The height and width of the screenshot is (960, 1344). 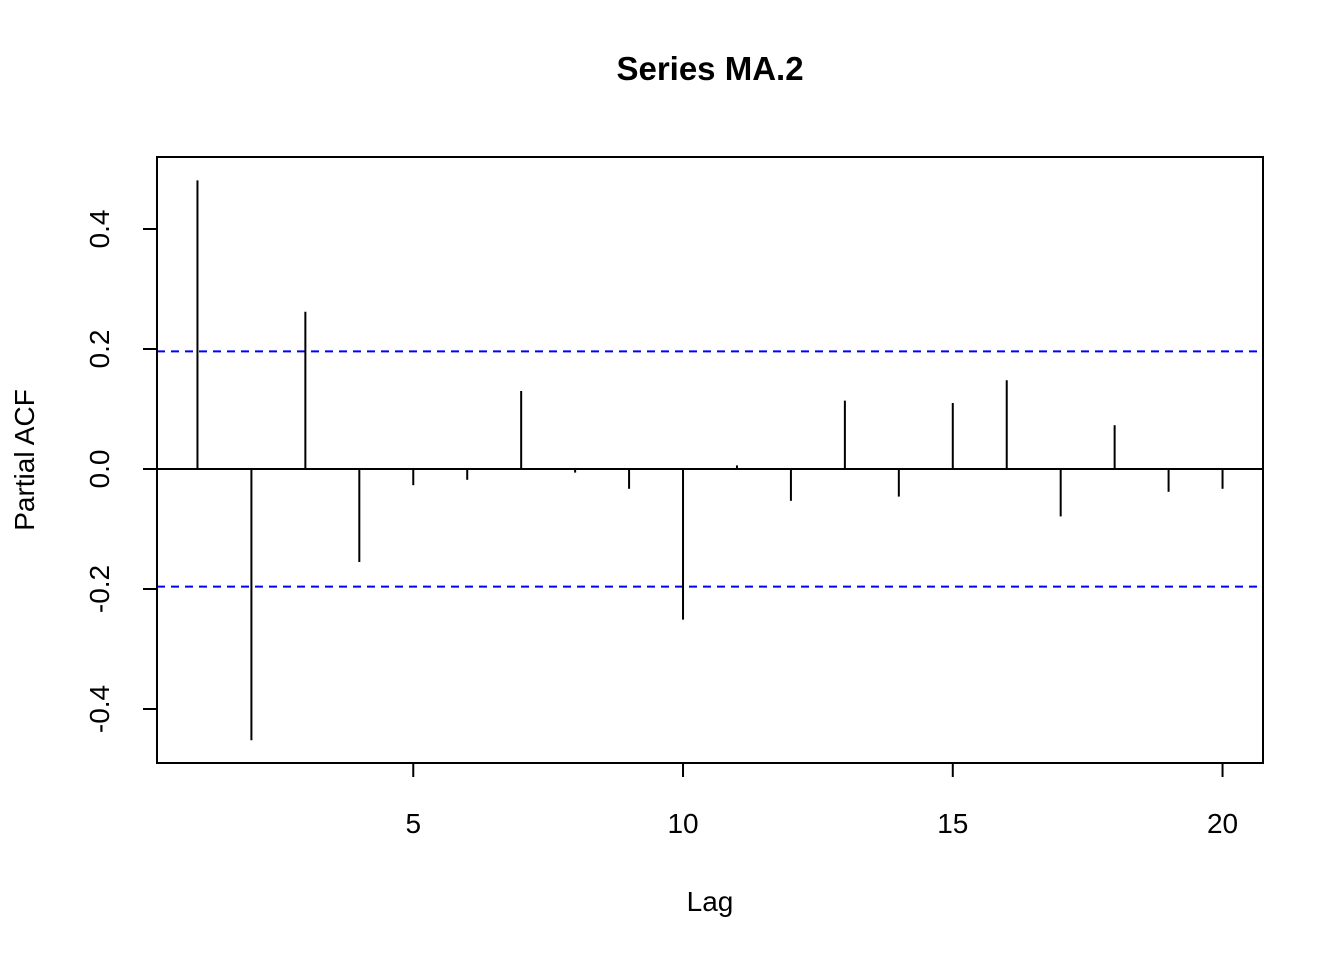 I want to click on y-tick-label: 0.4, so click(x=99, y=229).